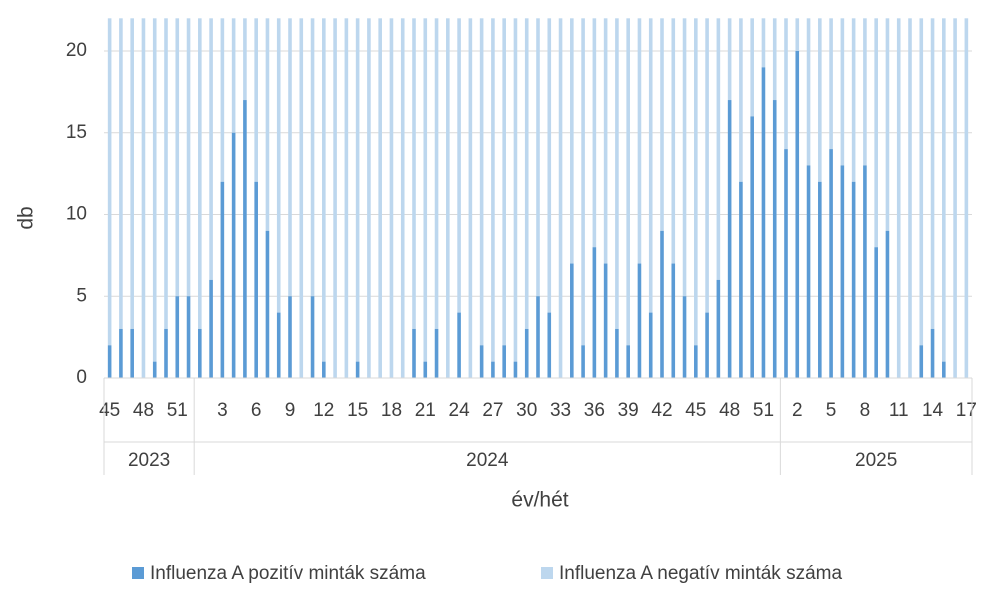 The width and height of the screenshot is (981, 603). What do you see at coordinates (526, 410) in the screenshot?
I see `x-tick-label: 30` at bounding box center [526, 410].